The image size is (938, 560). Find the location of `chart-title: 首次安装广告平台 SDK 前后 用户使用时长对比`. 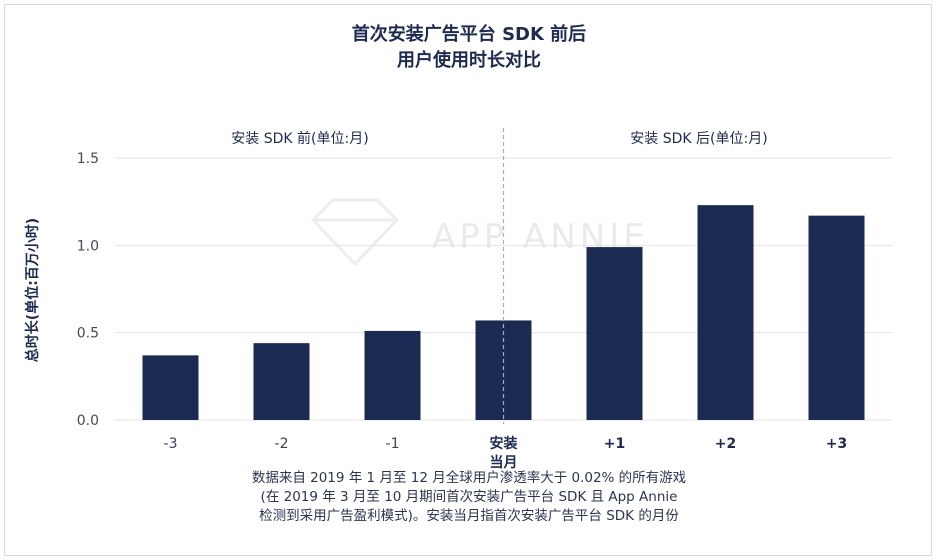

chart-title: 首次安装广告平台 SDK 前后 用户使用时长对比 is located at coordinates (469, 48).